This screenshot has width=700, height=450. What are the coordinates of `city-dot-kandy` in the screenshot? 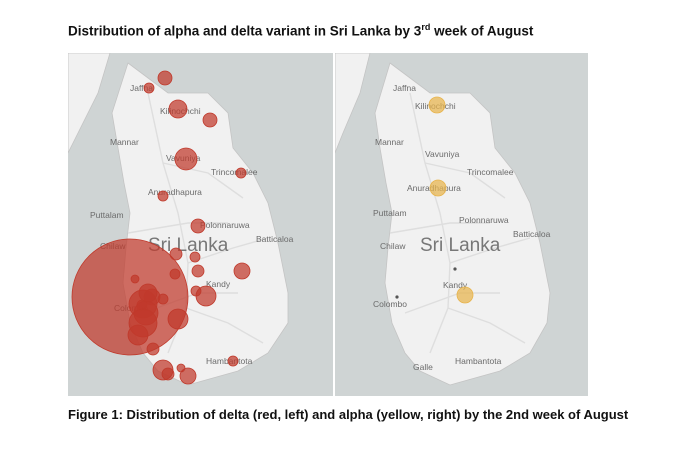 It's located at (455, 269).